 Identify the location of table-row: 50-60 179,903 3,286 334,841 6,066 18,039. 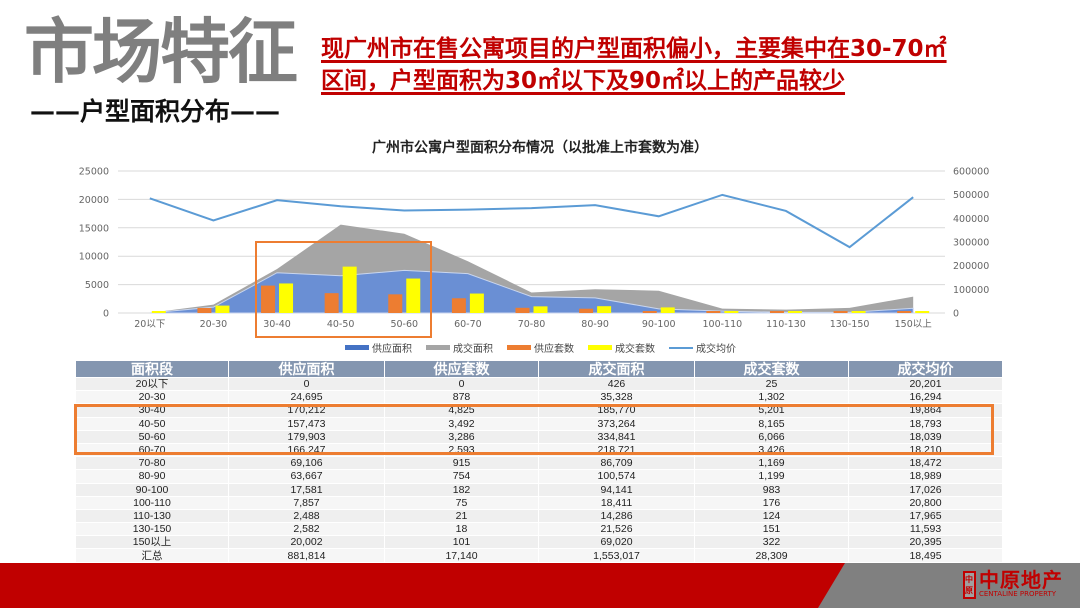
(538, 436).